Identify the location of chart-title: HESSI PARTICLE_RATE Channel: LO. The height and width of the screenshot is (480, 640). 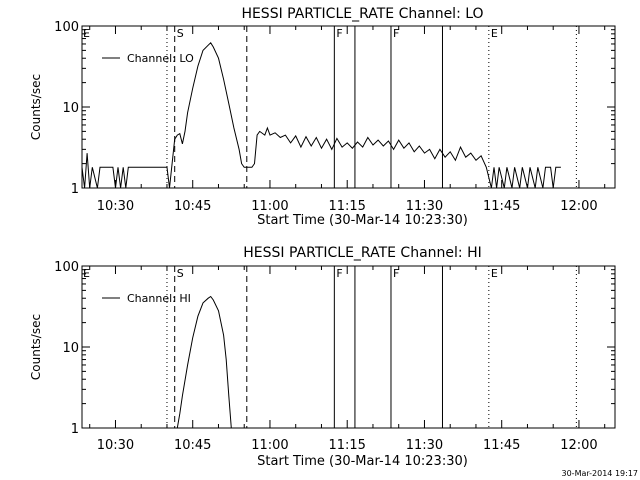
(362, 14).